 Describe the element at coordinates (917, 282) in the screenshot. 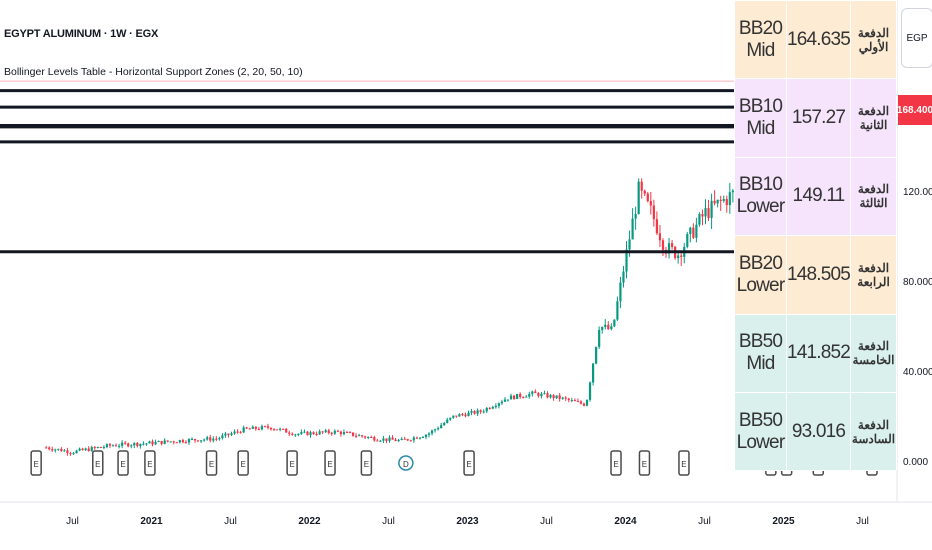

I see `y-tick-label: 80.000` at that location.